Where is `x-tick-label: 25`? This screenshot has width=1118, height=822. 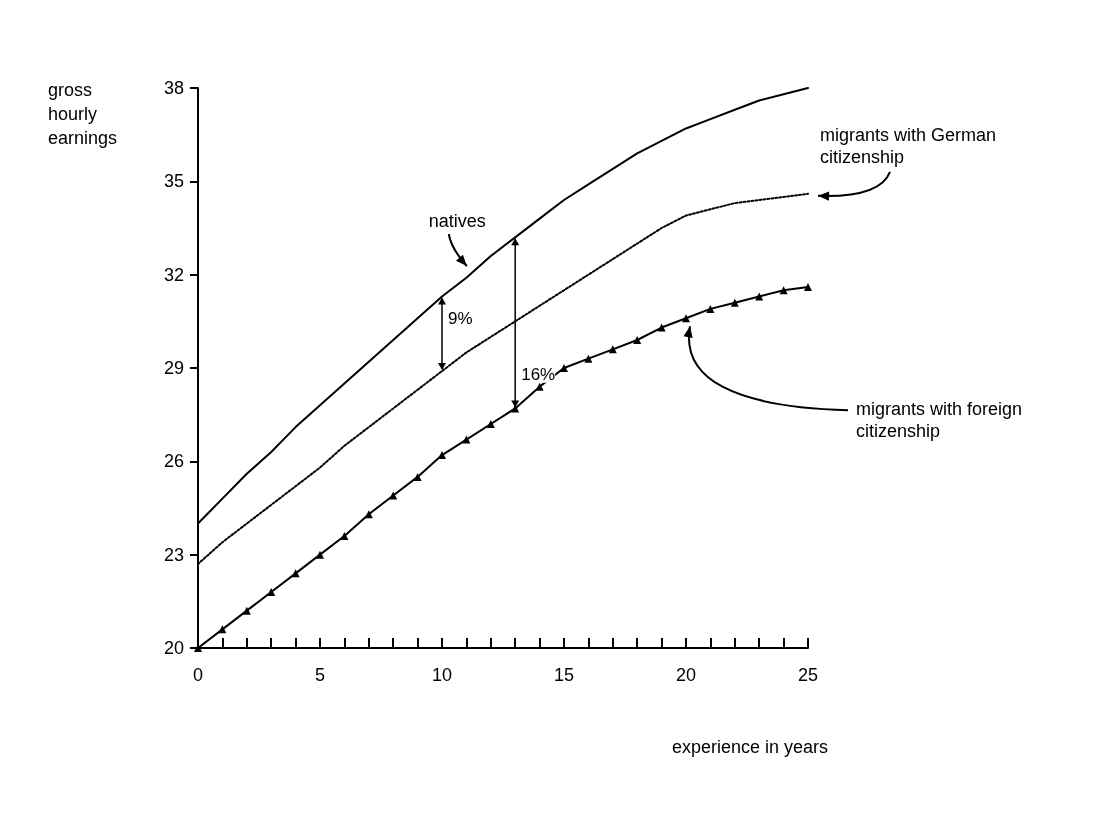
x-tick-label: 25 is located at coordinates (808, 675).